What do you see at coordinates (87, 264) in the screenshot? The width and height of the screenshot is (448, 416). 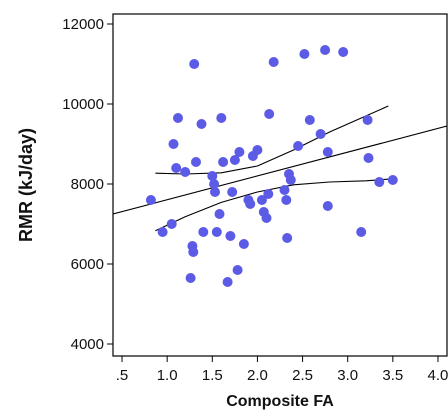 I see `y-tick-label: 6000` at bounding box center [87, 264].